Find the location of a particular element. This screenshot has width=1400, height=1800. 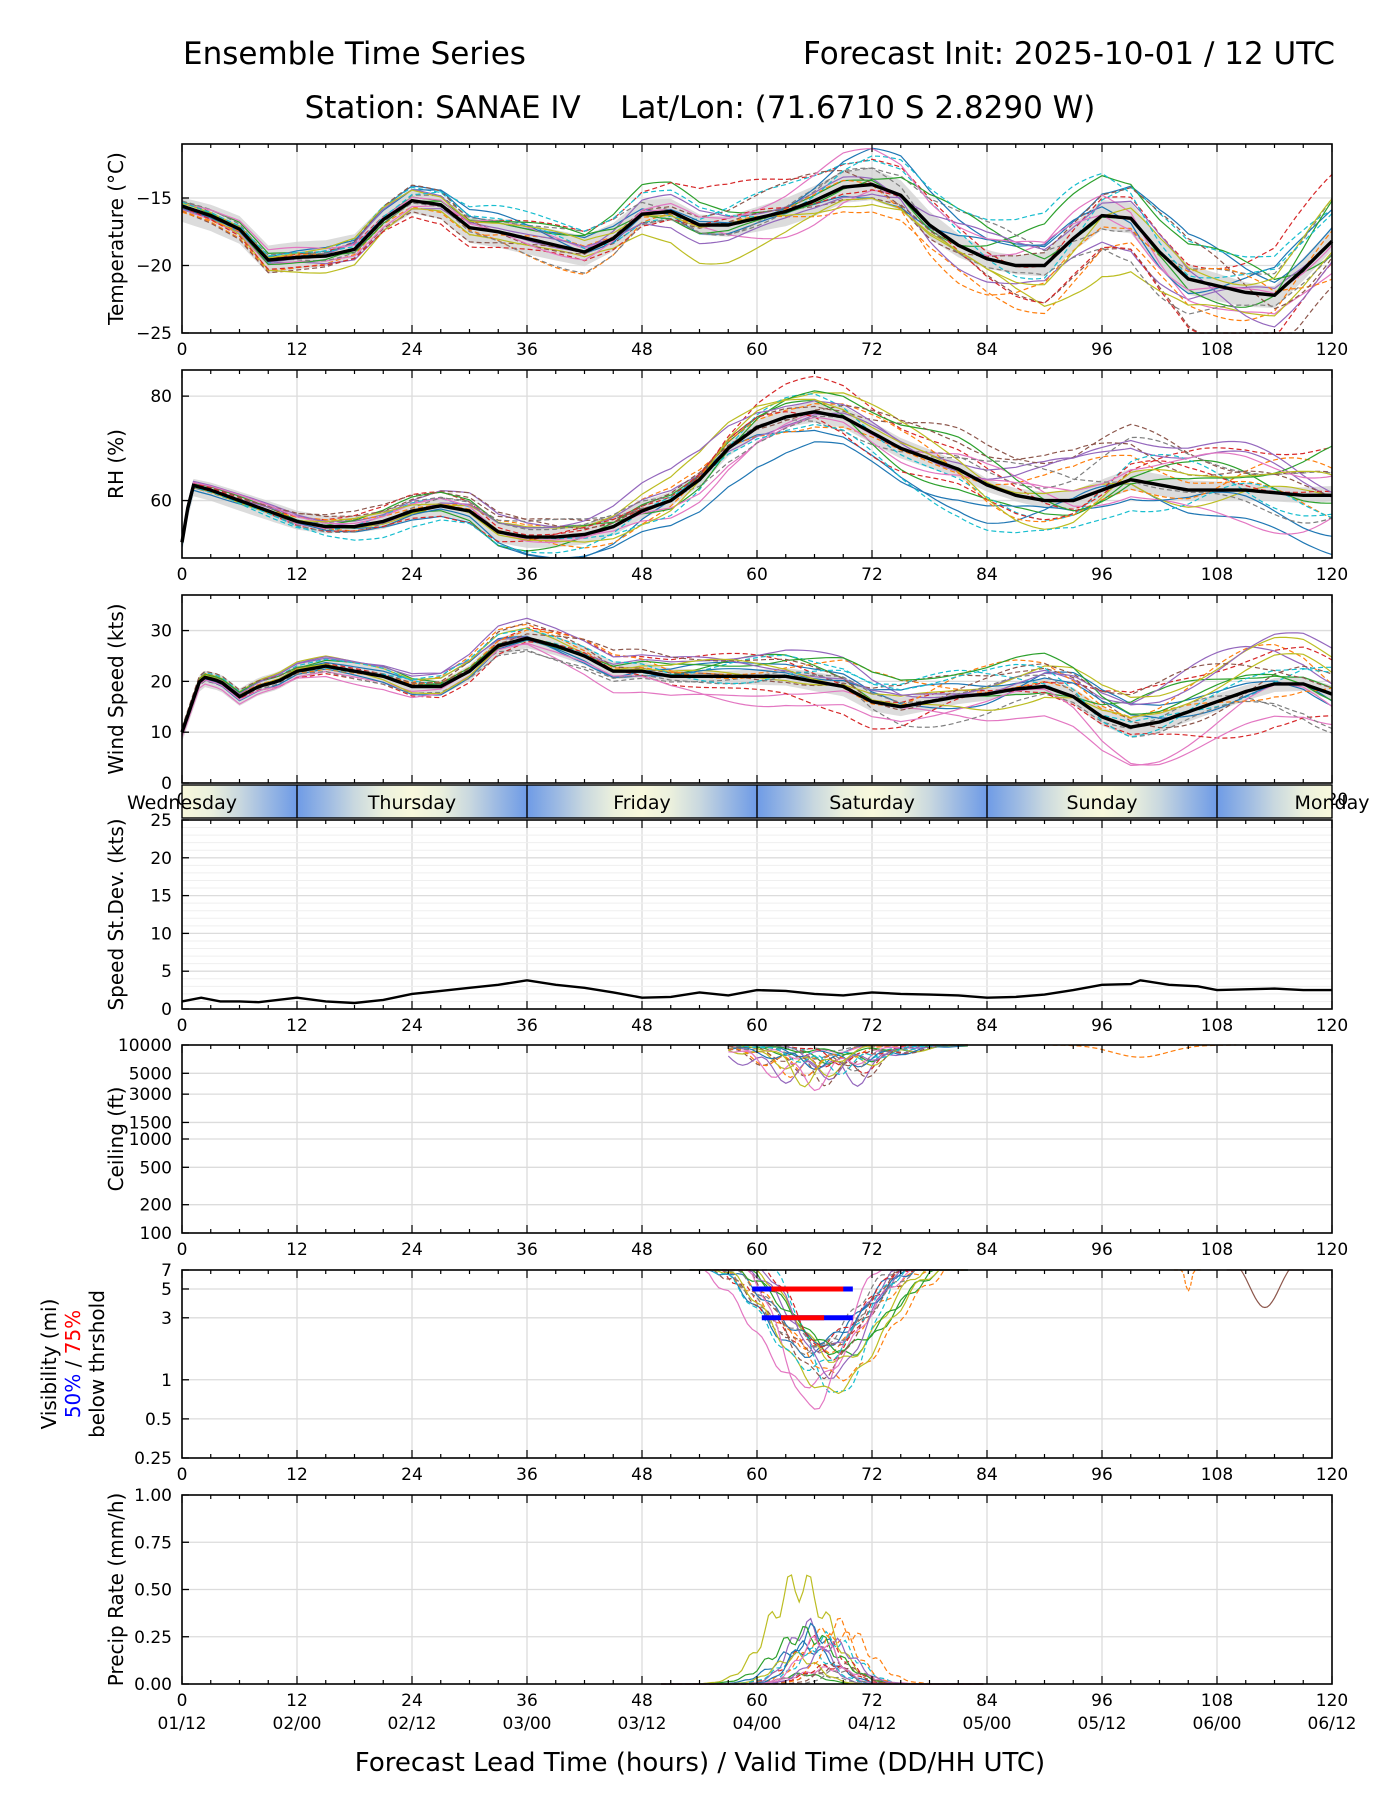

g-temp-xtick-label: 72 is located at coordinates (872, 350).